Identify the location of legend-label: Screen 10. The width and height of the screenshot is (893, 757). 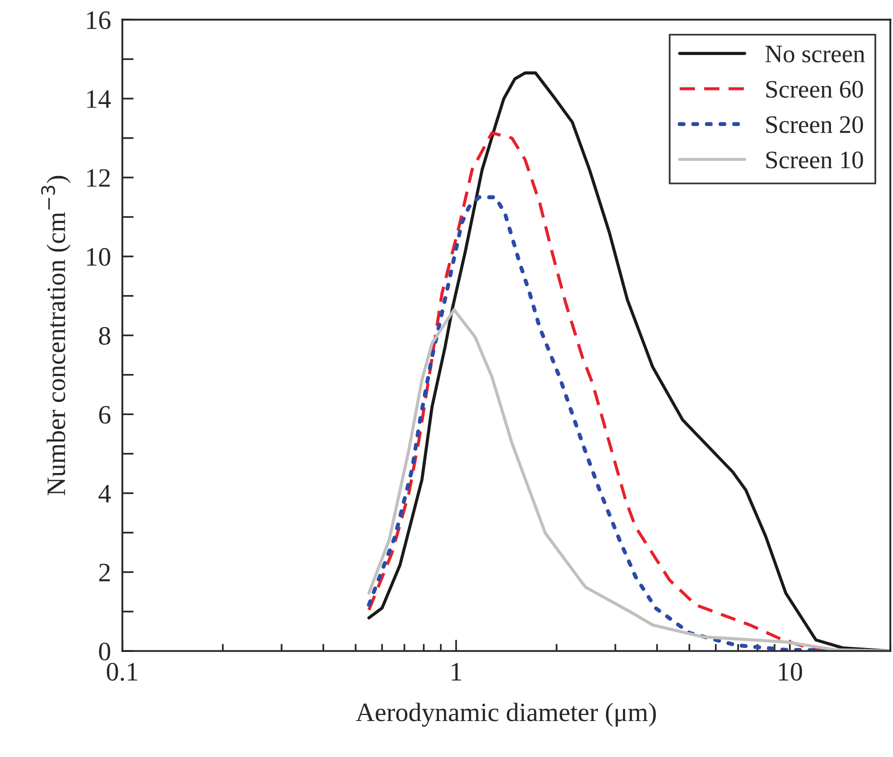
(814, 160).